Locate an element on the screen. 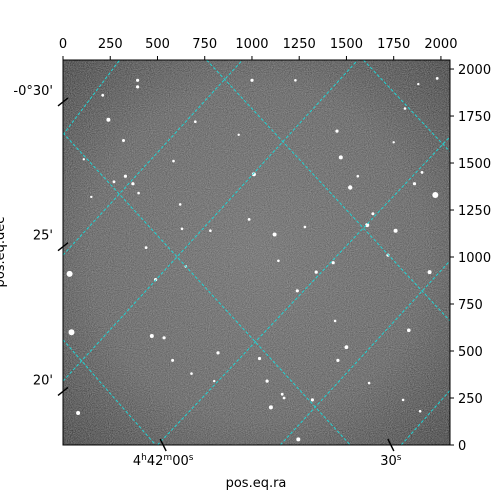 The image size is (500, 500). x-tick-label: 1250 is located at coordinates (299, 44).